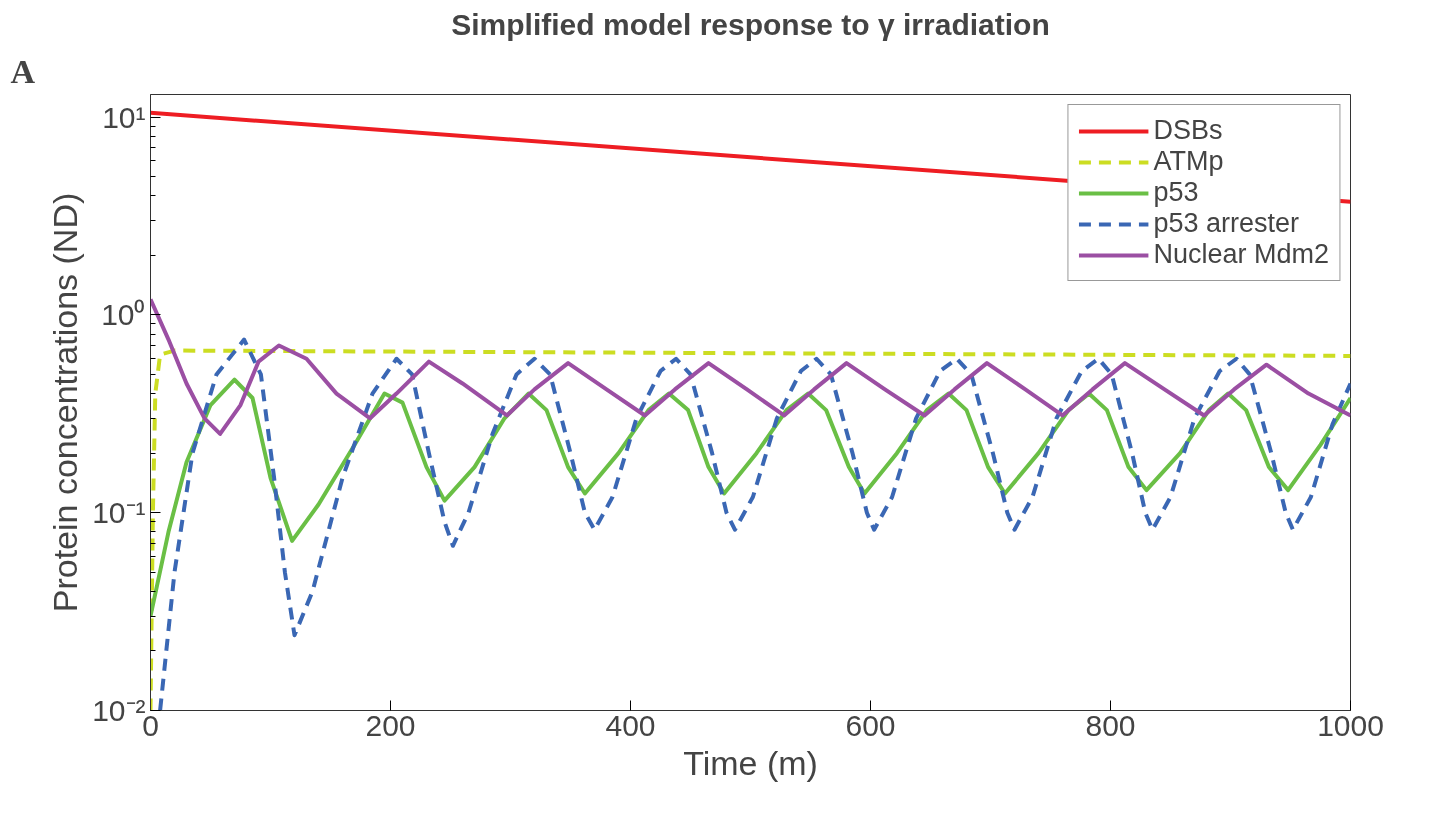  I want to click on y-tick-label: 10⁰, so click(123, 315).